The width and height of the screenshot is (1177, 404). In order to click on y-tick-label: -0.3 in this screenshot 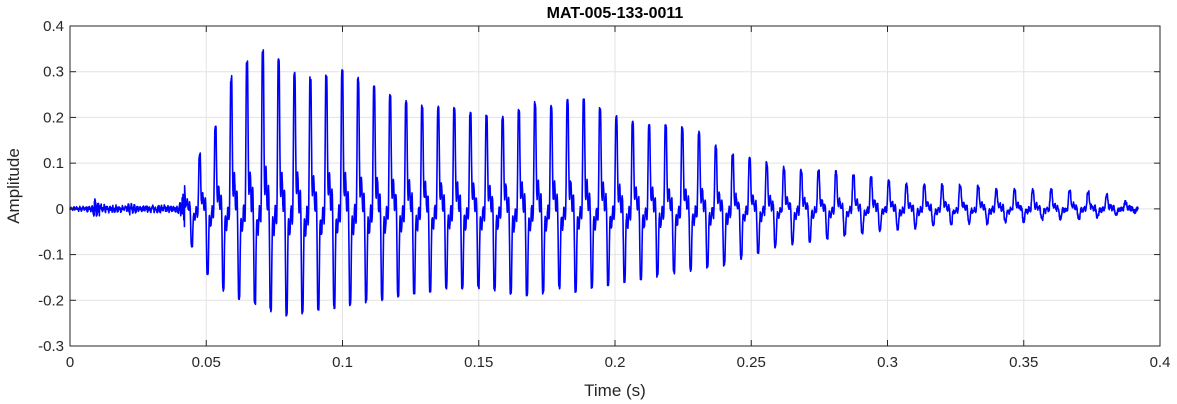, I will do `click(51, 346)`.